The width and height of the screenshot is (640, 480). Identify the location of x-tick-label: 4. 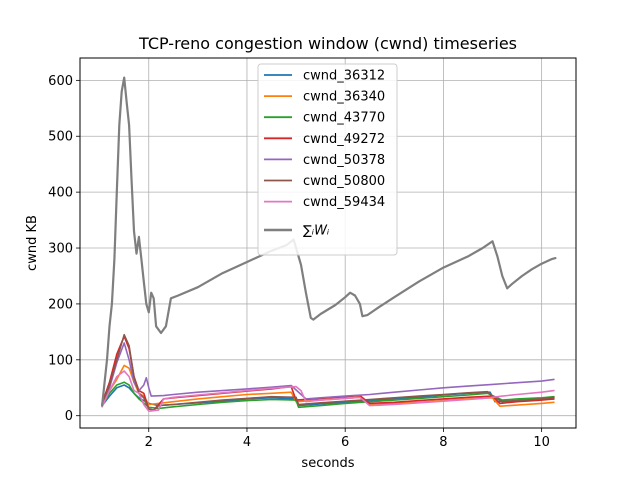
(247, 442).